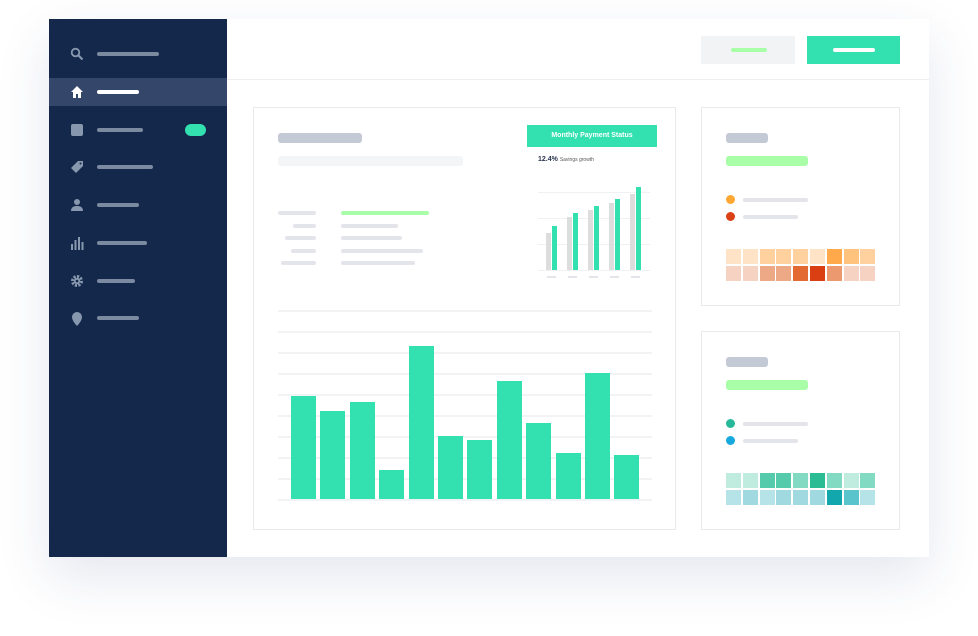 The height and width of the screenshot is (636, 978). I want to click on sidebar-item-search, so click(138, 54).